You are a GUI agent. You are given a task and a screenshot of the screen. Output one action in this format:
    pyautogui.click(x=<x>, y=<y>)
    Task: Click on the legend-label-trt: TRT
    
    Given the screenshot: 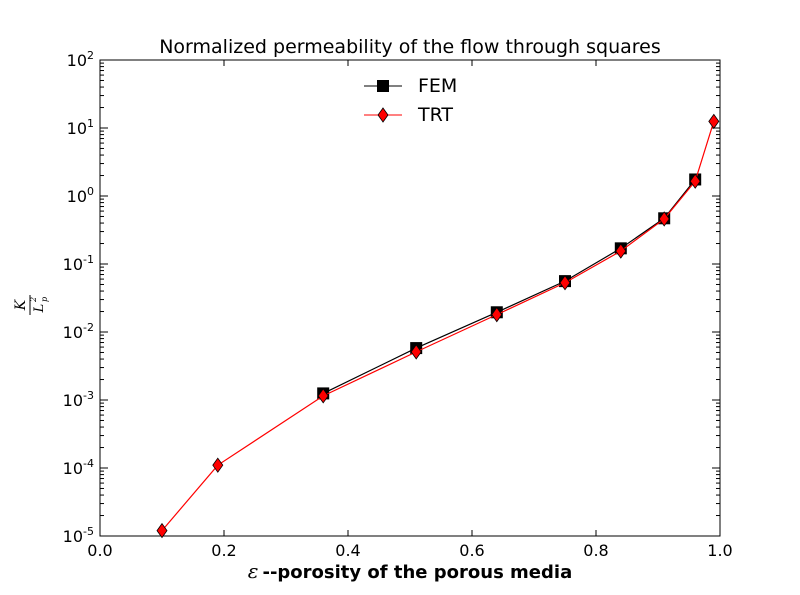 What is the action you would take?
    pyautogui.click(x=435, y=115)
    